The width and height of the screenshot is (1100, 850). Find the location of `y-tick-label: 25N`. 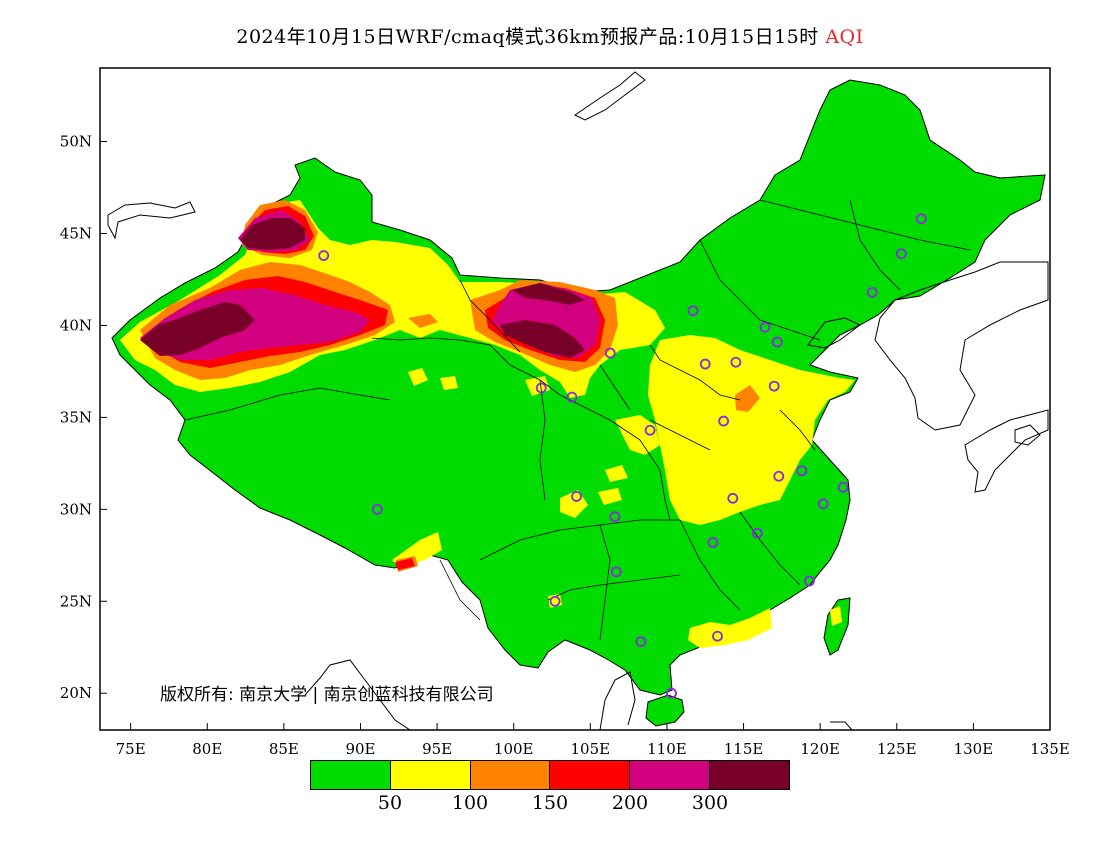

y-tick-label: 25N is located at coordinates (76, 601).